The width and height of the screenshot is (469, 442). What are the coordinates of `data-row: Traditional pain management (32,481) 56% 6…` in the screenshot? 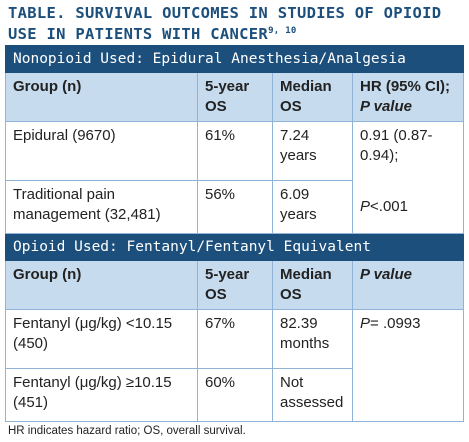 It's located at (235, 207).